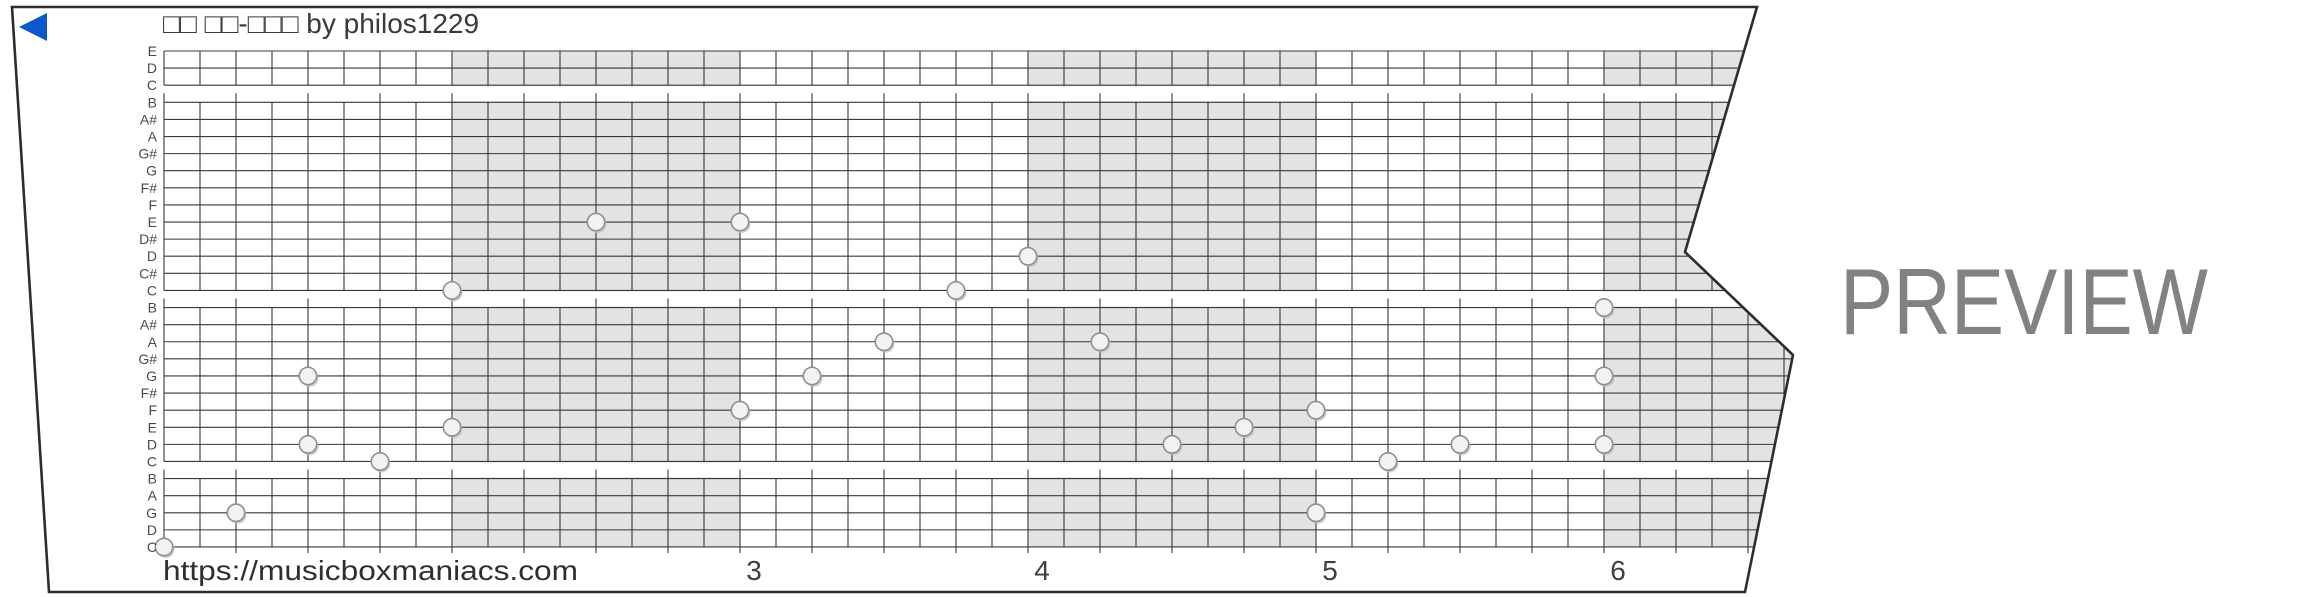 This screenshot has height=597, width=2310. Describe the element at coordinates (1330, 570) in the screenshot. I see `measure-number: 5` at that location.